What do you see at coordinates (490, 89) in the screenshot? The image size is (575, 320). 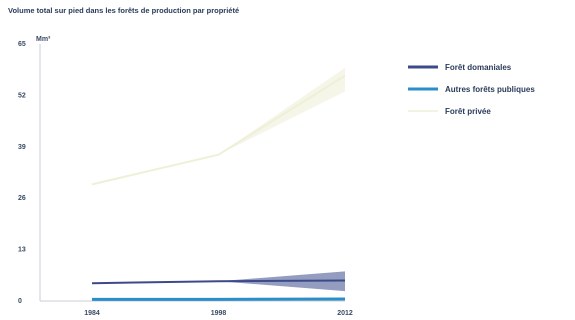 I see `legend-label: Autres forêts publiques` at bounding box center [490, 89].